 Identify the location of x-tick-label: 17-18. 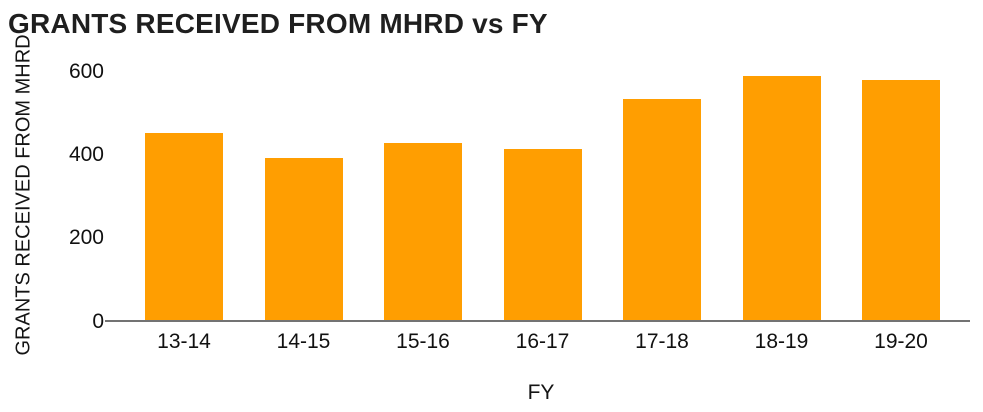
(662, 341).